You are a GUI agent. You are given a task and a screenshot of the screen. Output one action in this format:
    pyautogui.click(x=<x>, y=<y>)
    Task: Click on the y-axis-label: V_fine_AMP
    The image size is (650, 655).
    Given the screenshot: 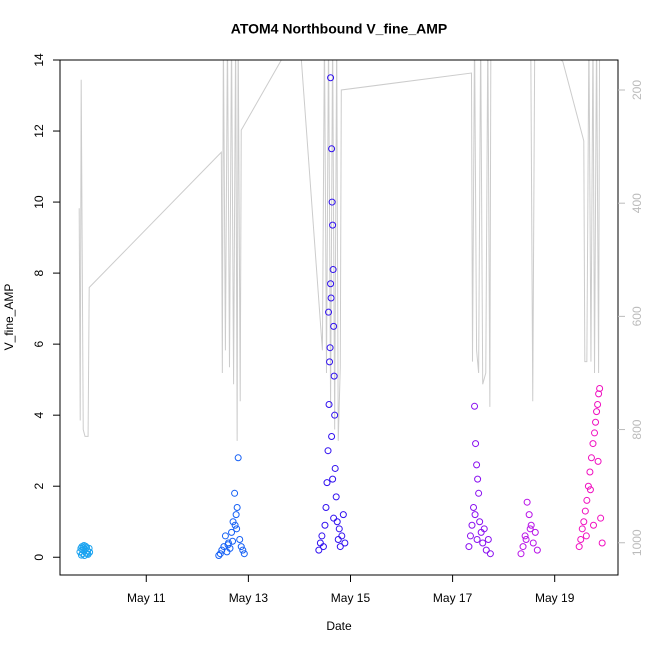 What is the action you would take?
    pyautogui.click(x=9, y=317)
    